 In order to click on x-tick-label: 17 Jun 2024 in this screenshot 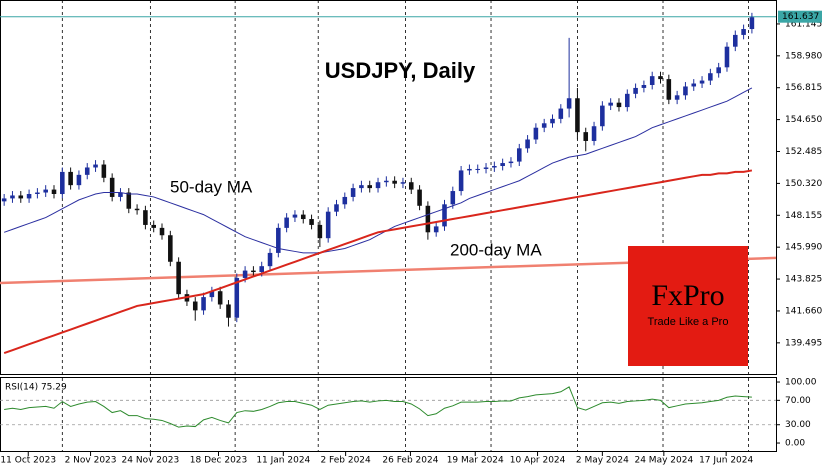, I will do `click(726, 461)`.